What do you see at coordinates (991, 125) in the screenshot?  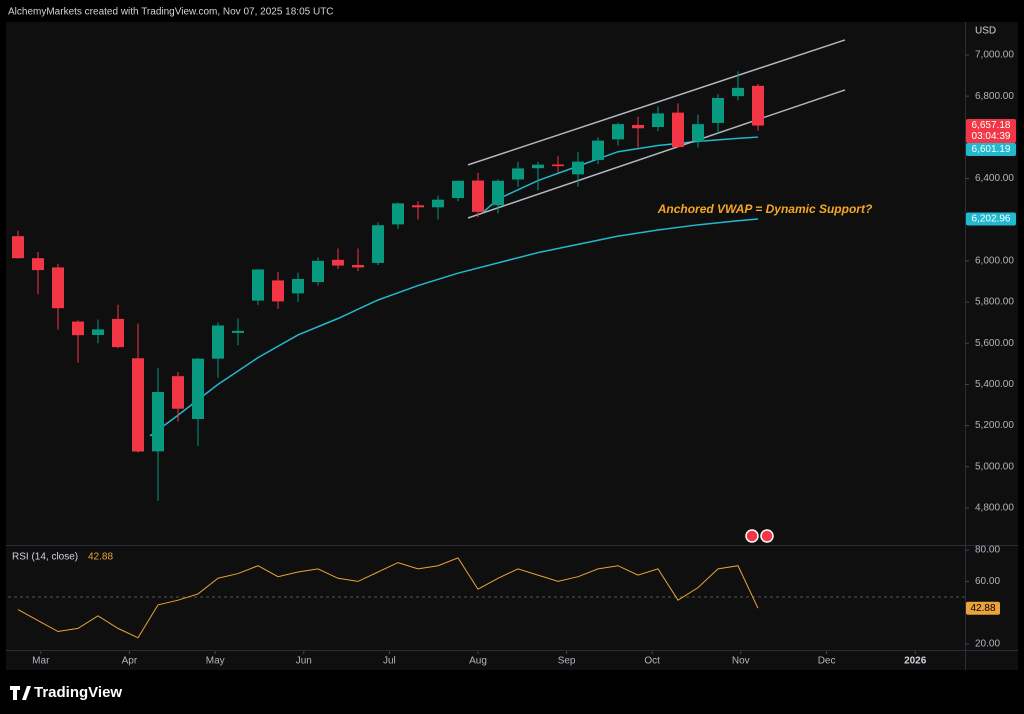 I see `price-label: 6,657.18` at bounding box center [991, 125].